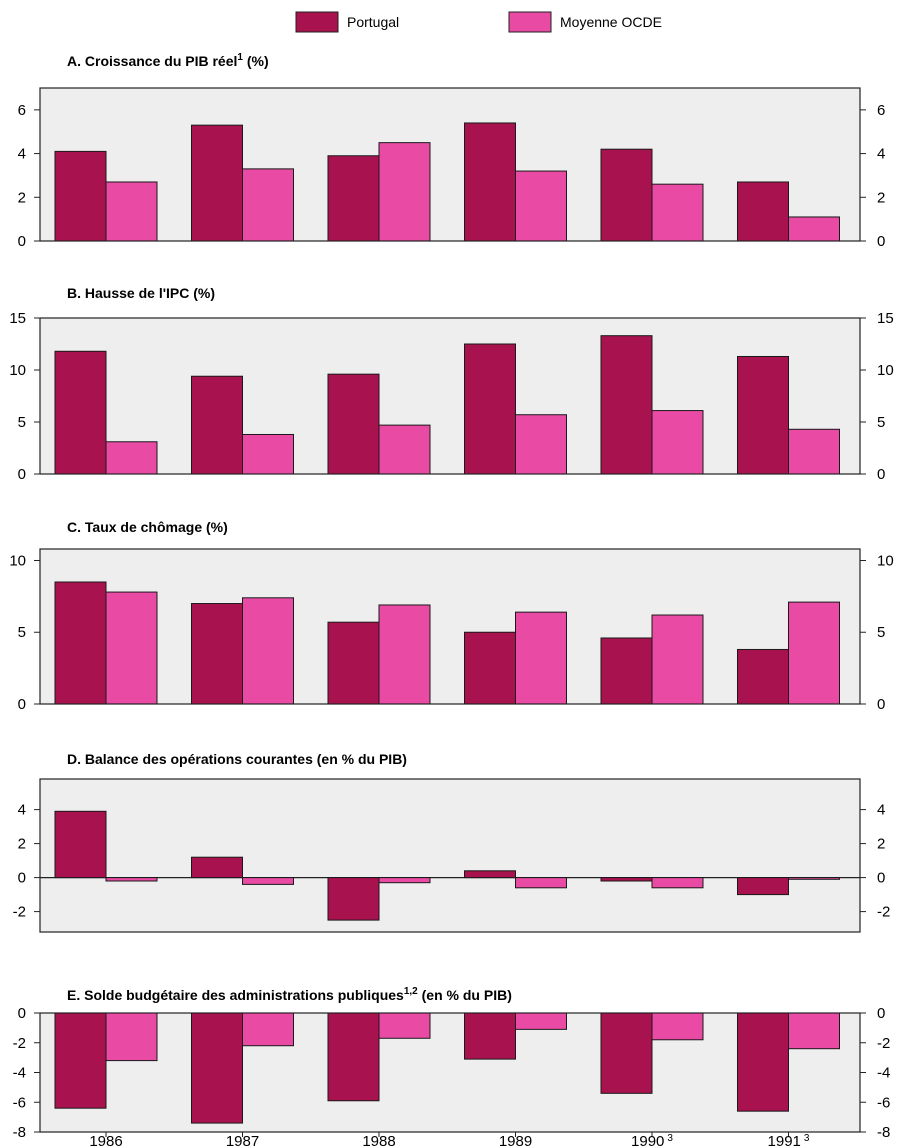  What do you see at coordinates (883, 1132) in the screenshot?
I see `y-tick-label-right: -8` at bounding box center [883, 1132].